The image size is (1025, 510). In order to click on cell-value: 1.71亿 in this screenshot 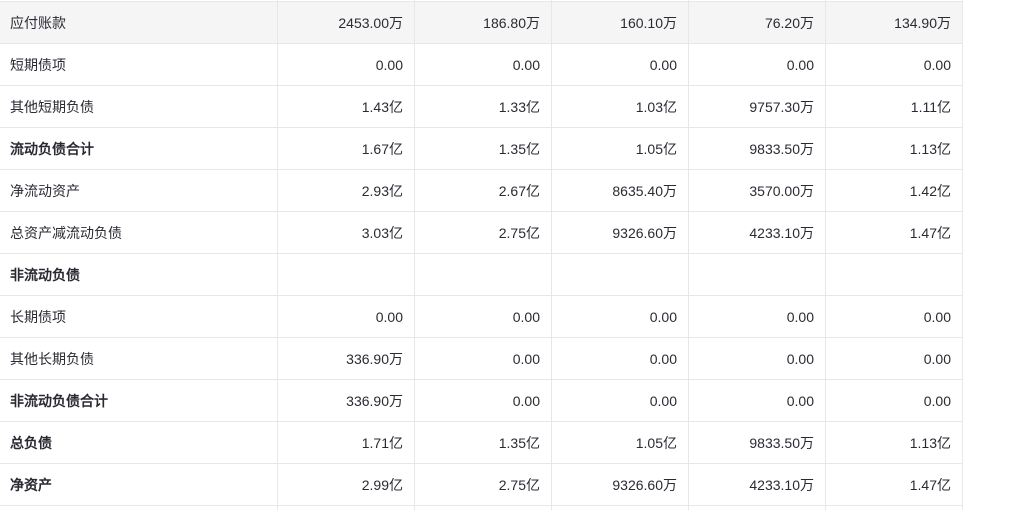, I will do `click(346, 442)`.